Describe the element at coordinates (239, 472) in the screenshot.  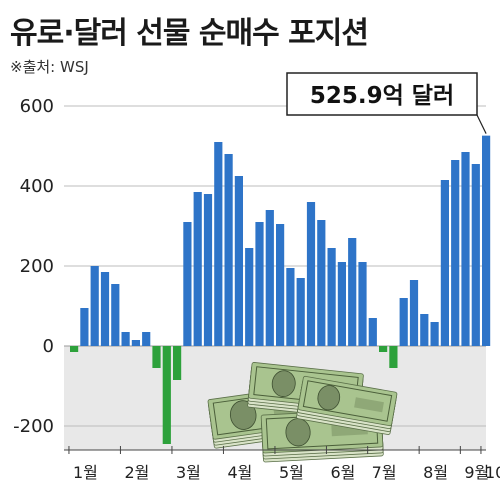
I see `x-tick-label: 4월` at that location.